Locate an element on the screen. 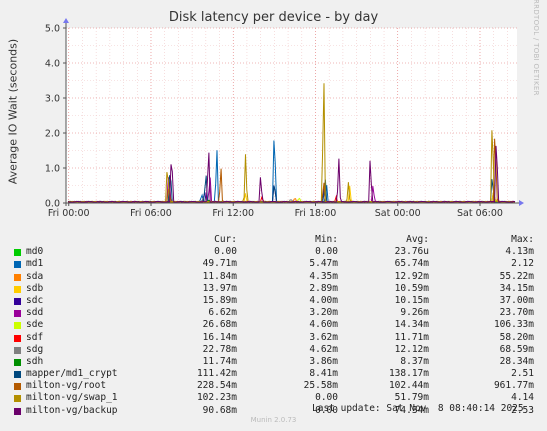  legend-name: milton-vg/root is located at coordinates (66, 386).